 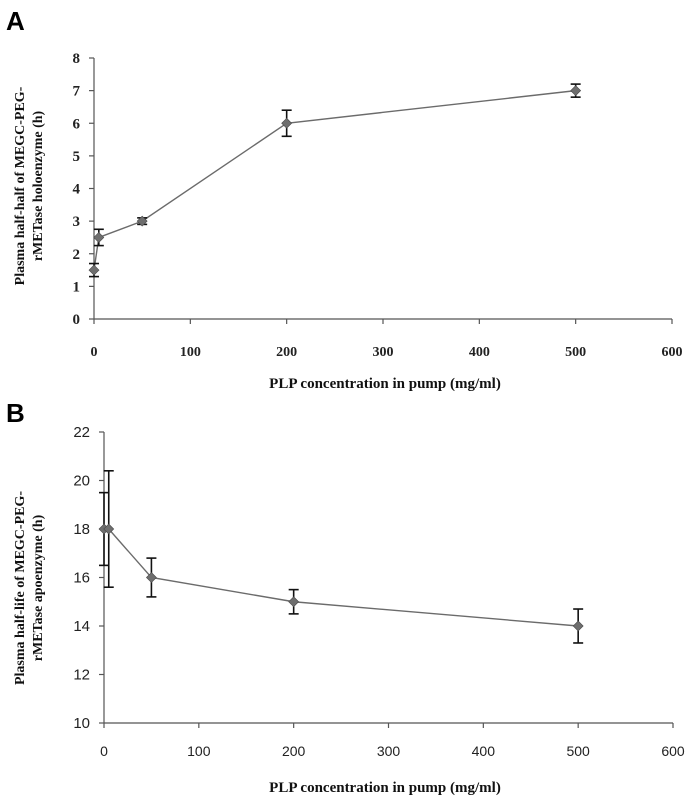 I want to click on panel-a-x-axis-label: PLP concentration in pump (mg/ml), so click(x=385, y=384).